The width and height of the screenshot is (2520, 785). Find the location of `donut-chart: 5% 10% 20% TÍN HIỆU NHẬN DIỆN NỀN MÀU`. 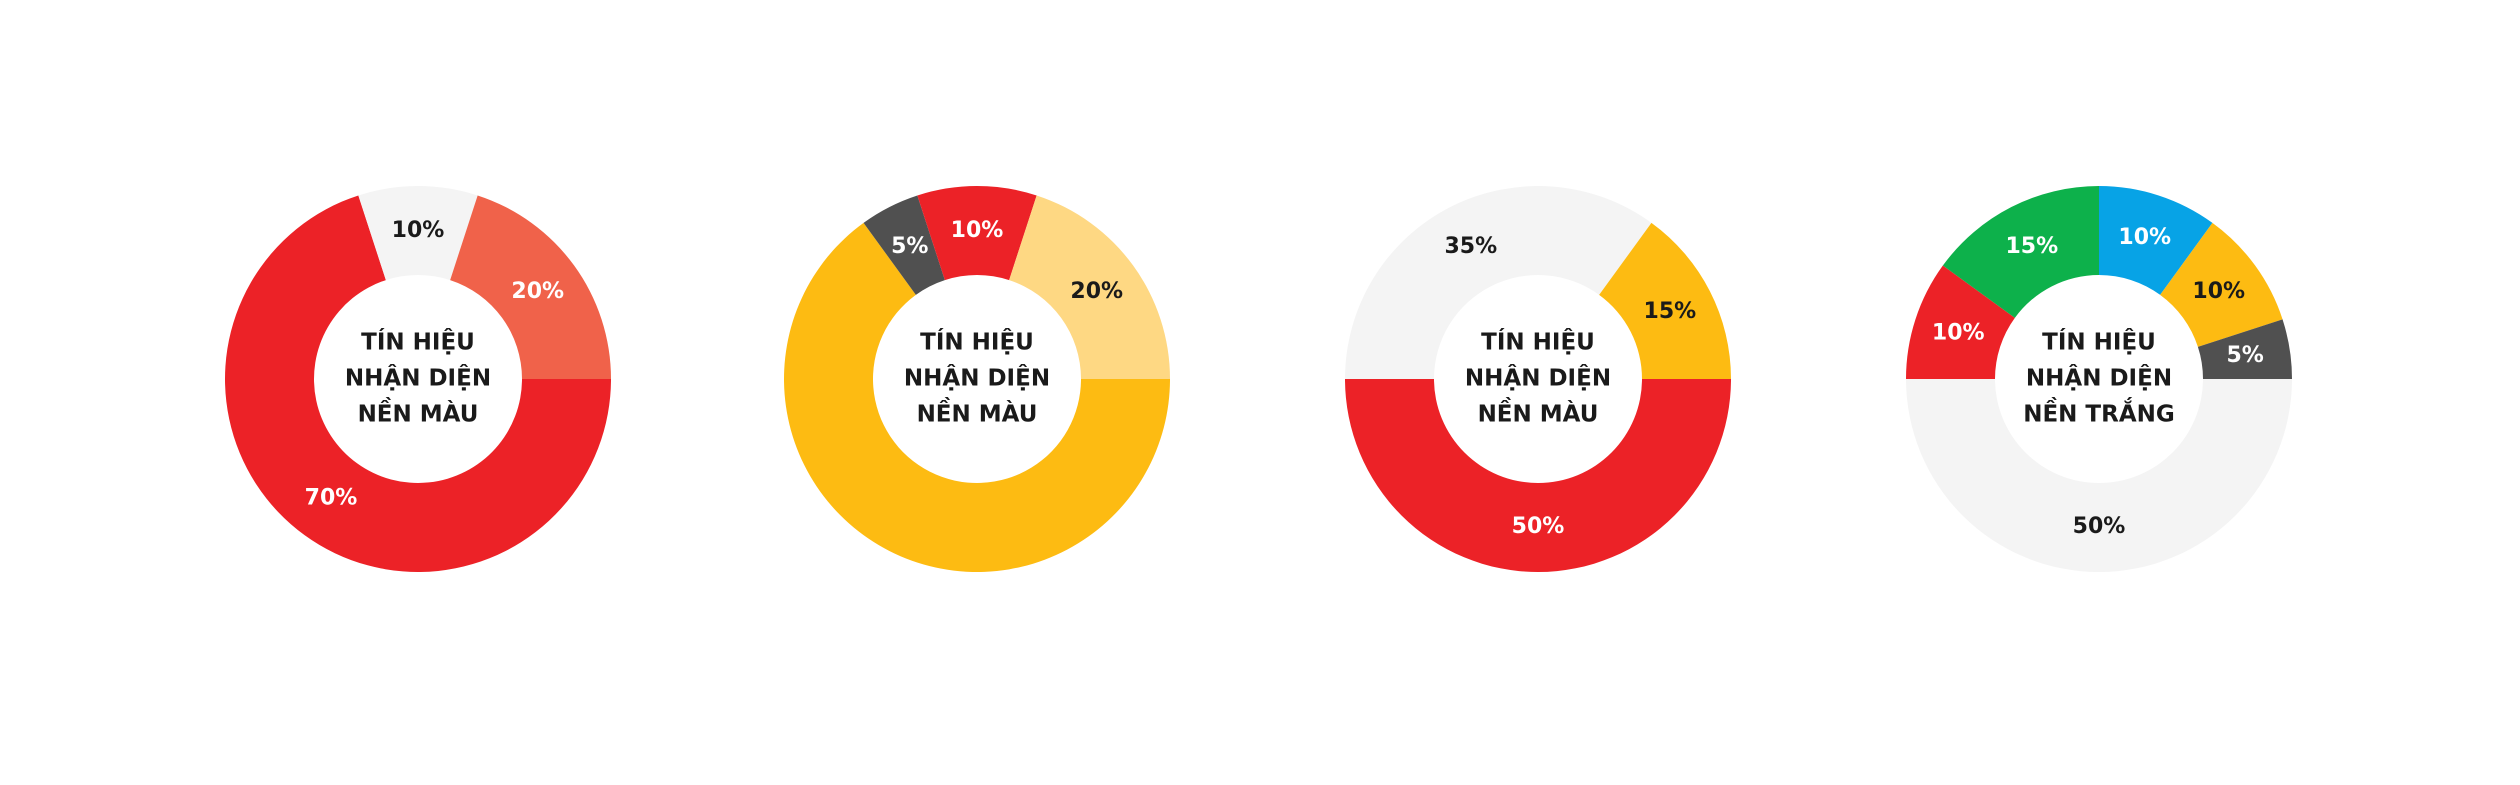

donut-chart: 5% 10% 20% TÍN HIỆU NHẬN DIỆN NỀN MÀU is located at coordinates (977, 379).